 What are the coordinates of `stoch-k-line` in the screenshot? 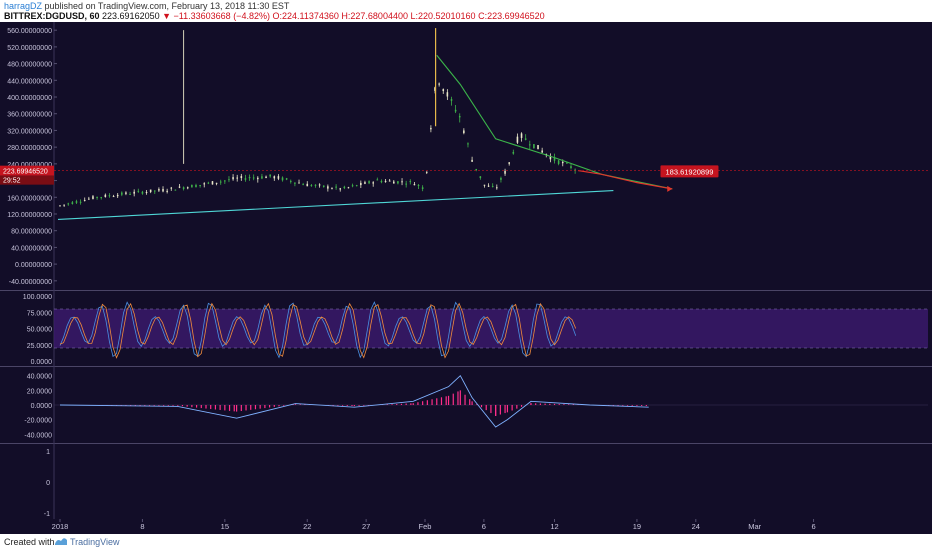 It's located at (318, 330).